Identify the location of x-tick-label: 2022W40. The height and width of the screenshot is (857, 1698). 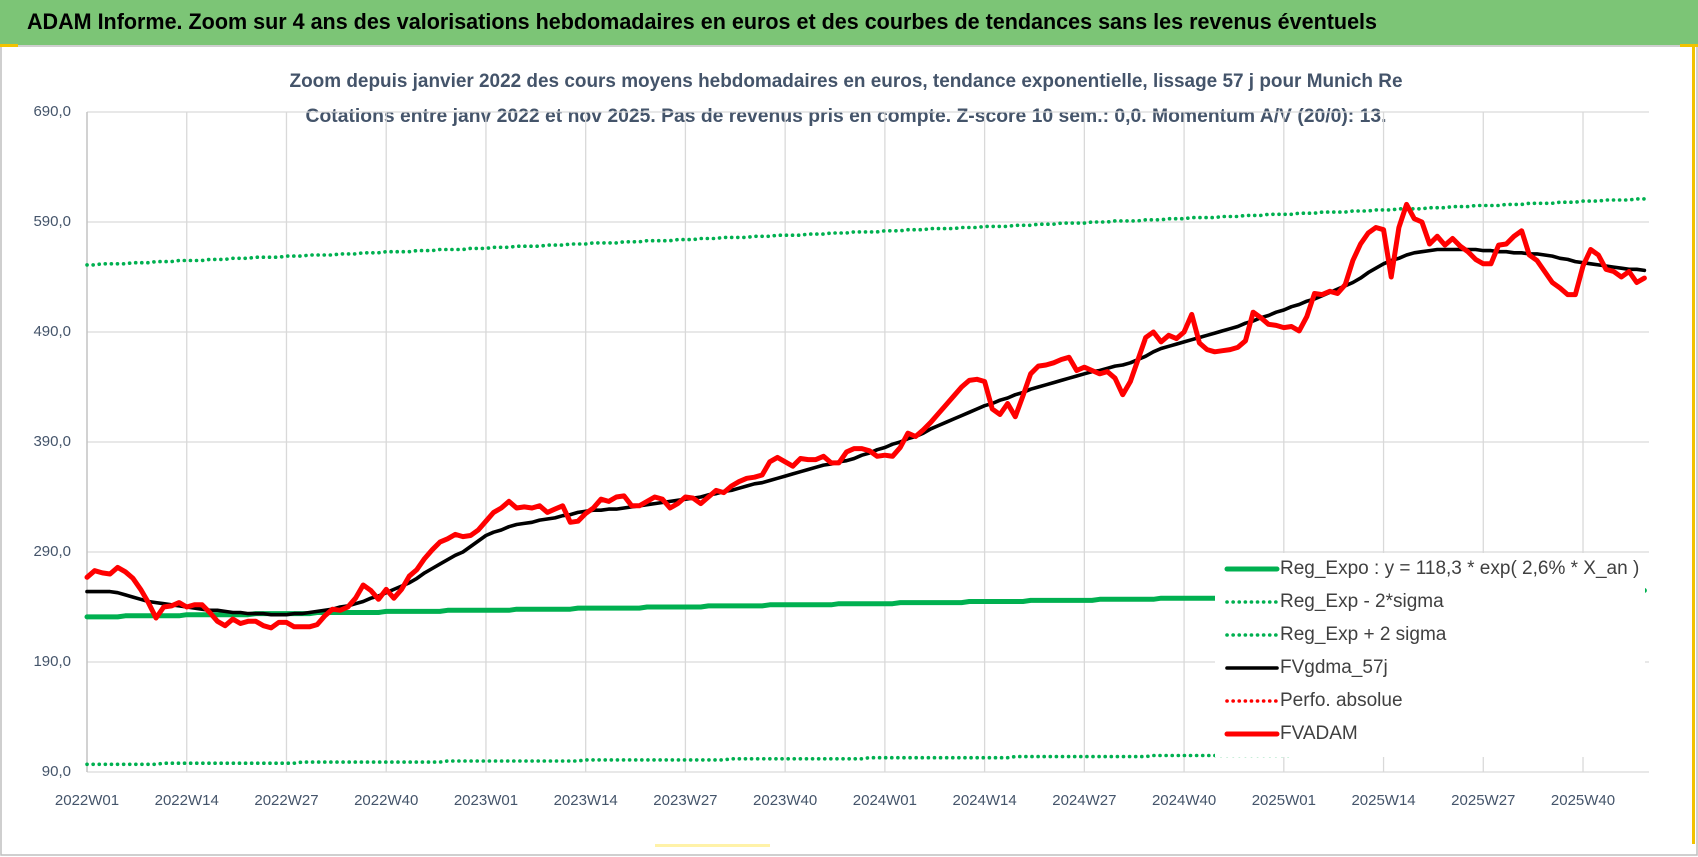
(386, 800).